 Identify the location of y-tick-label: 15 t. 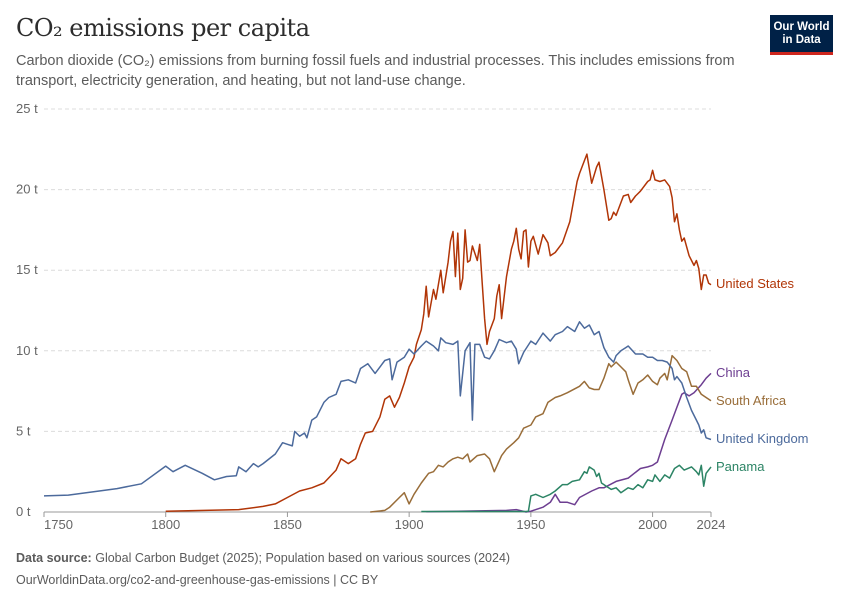
(27, 269).